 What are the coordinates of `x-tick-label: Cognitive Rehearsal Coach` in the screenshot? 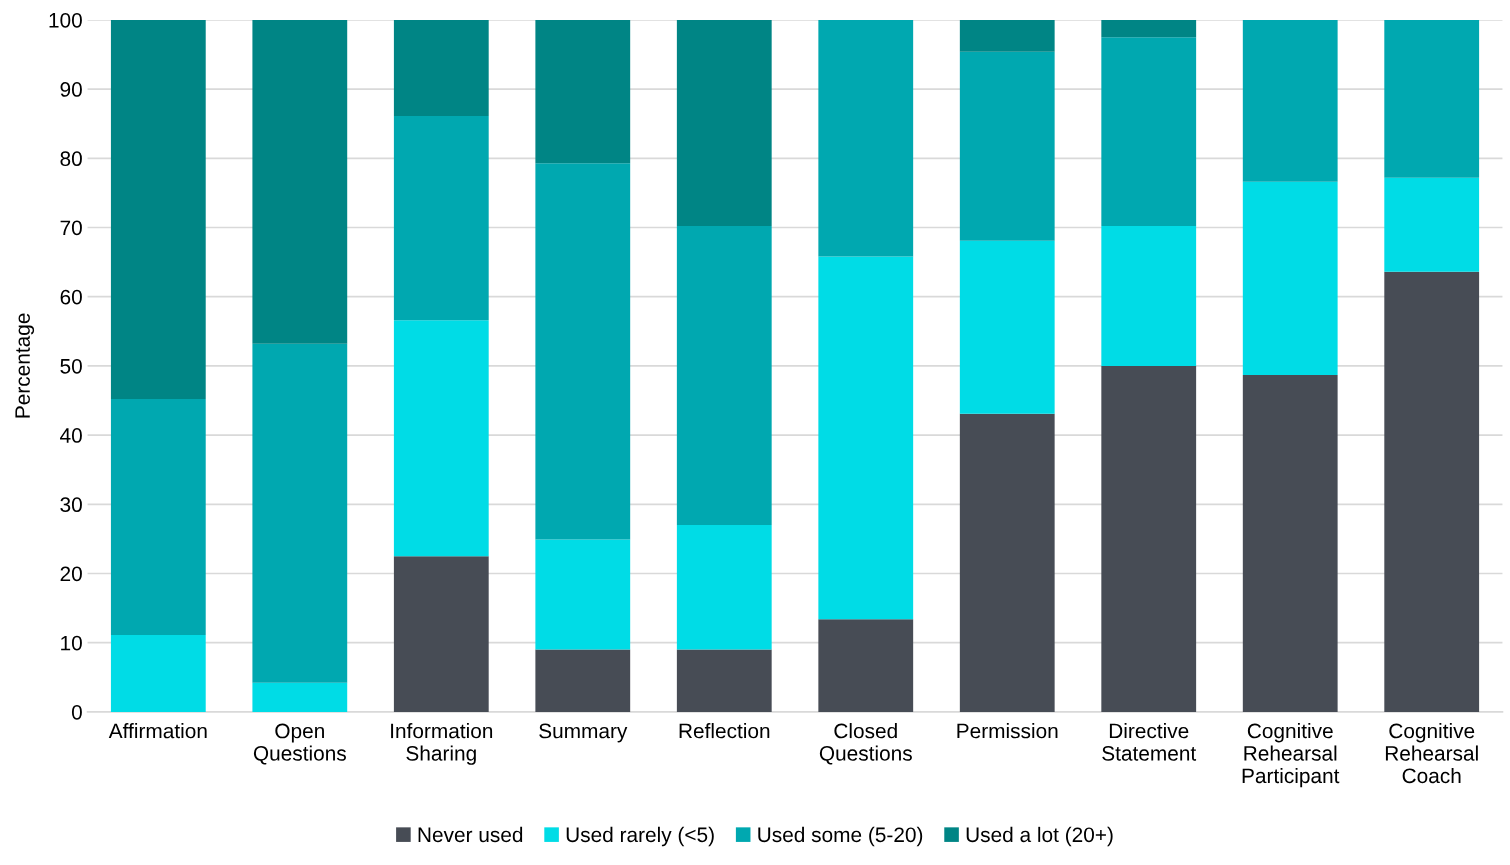 It's located at (1431, 753).